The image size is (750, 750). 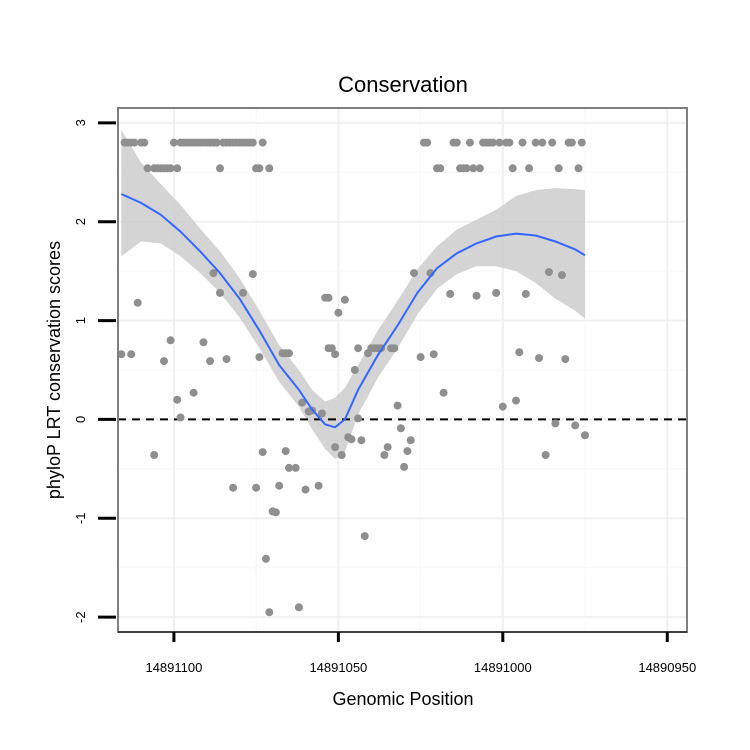 I want to click on y-tick-label: 3, so click(x=80, y=122).